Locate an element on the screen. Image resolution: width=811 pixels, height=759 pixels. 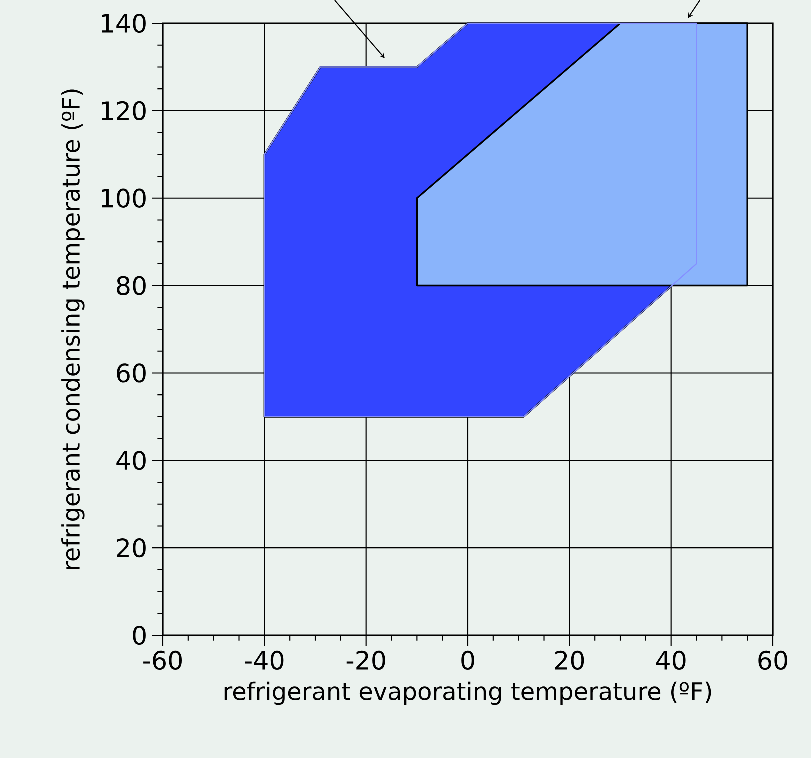
y-tick-label: 40 is located at coordinates (131, 460).